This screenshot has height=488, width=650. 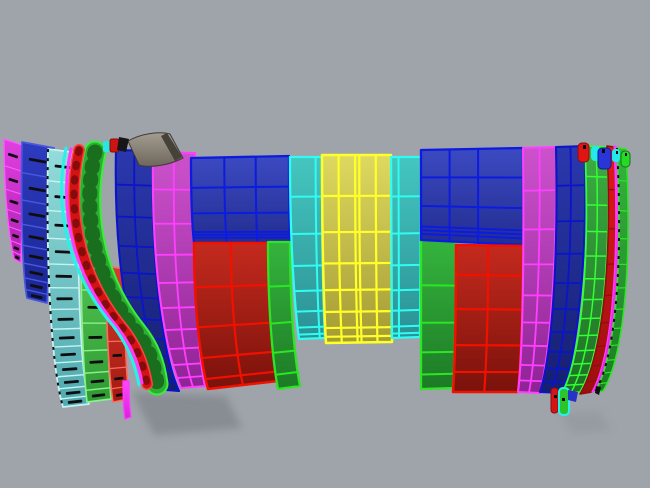 I want to click on section-blue-left, so click(x=240, y=199).